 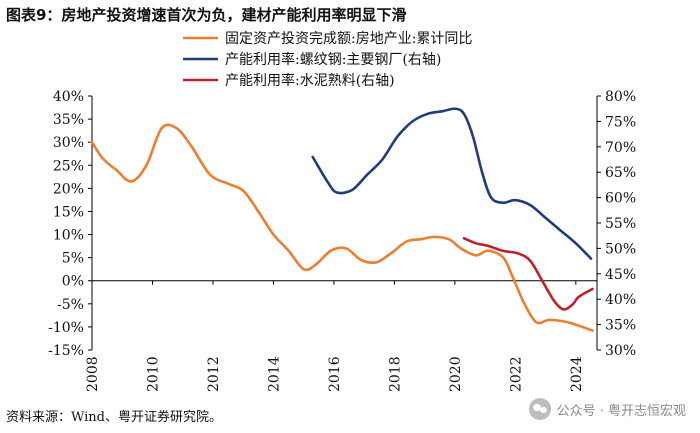 What do you see at coordinates (68, 143) in the screenshot?
I see `left-tick-label: 30%` at bounding box center [68, 143].